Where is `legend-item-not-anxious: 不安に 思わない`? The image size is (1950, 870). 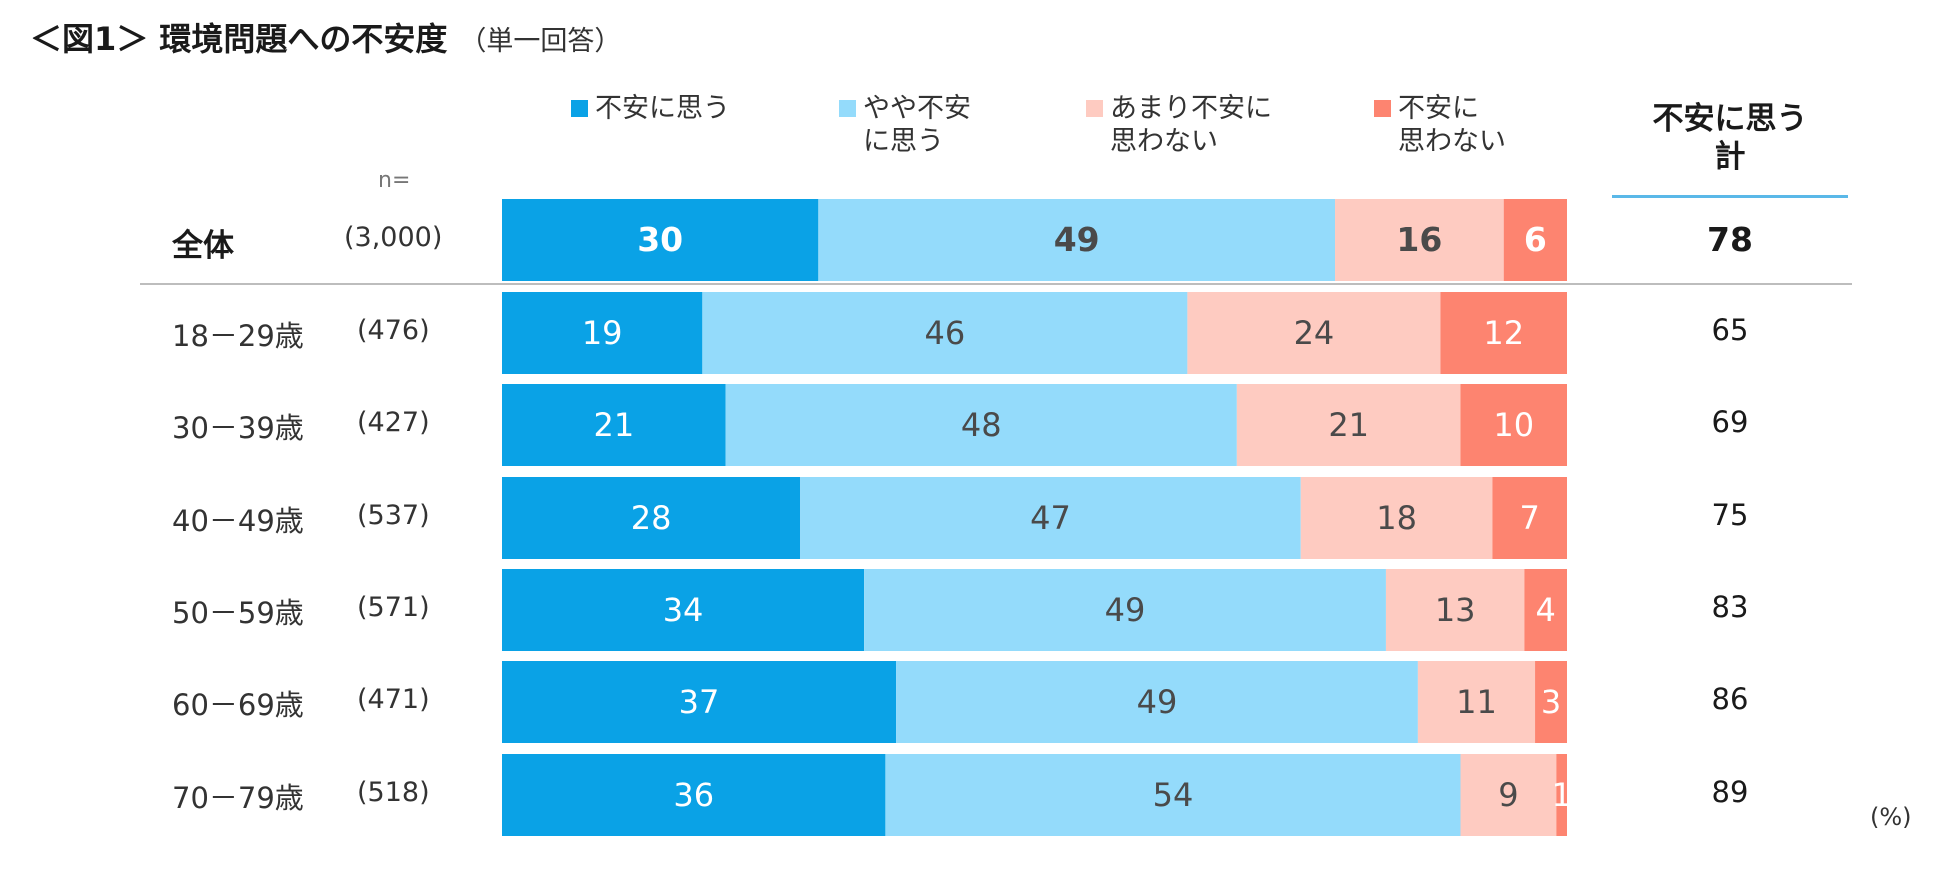 legend-item-not-anxious: 不安に 思わない is located at coordinates (1440, 125).